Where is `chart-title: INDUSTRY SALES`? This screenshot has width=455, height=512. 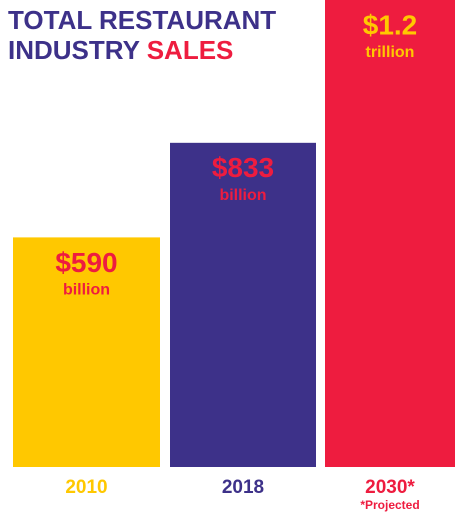
chart-title: INDUSTRY SALES is located at coordinates (120, 50).